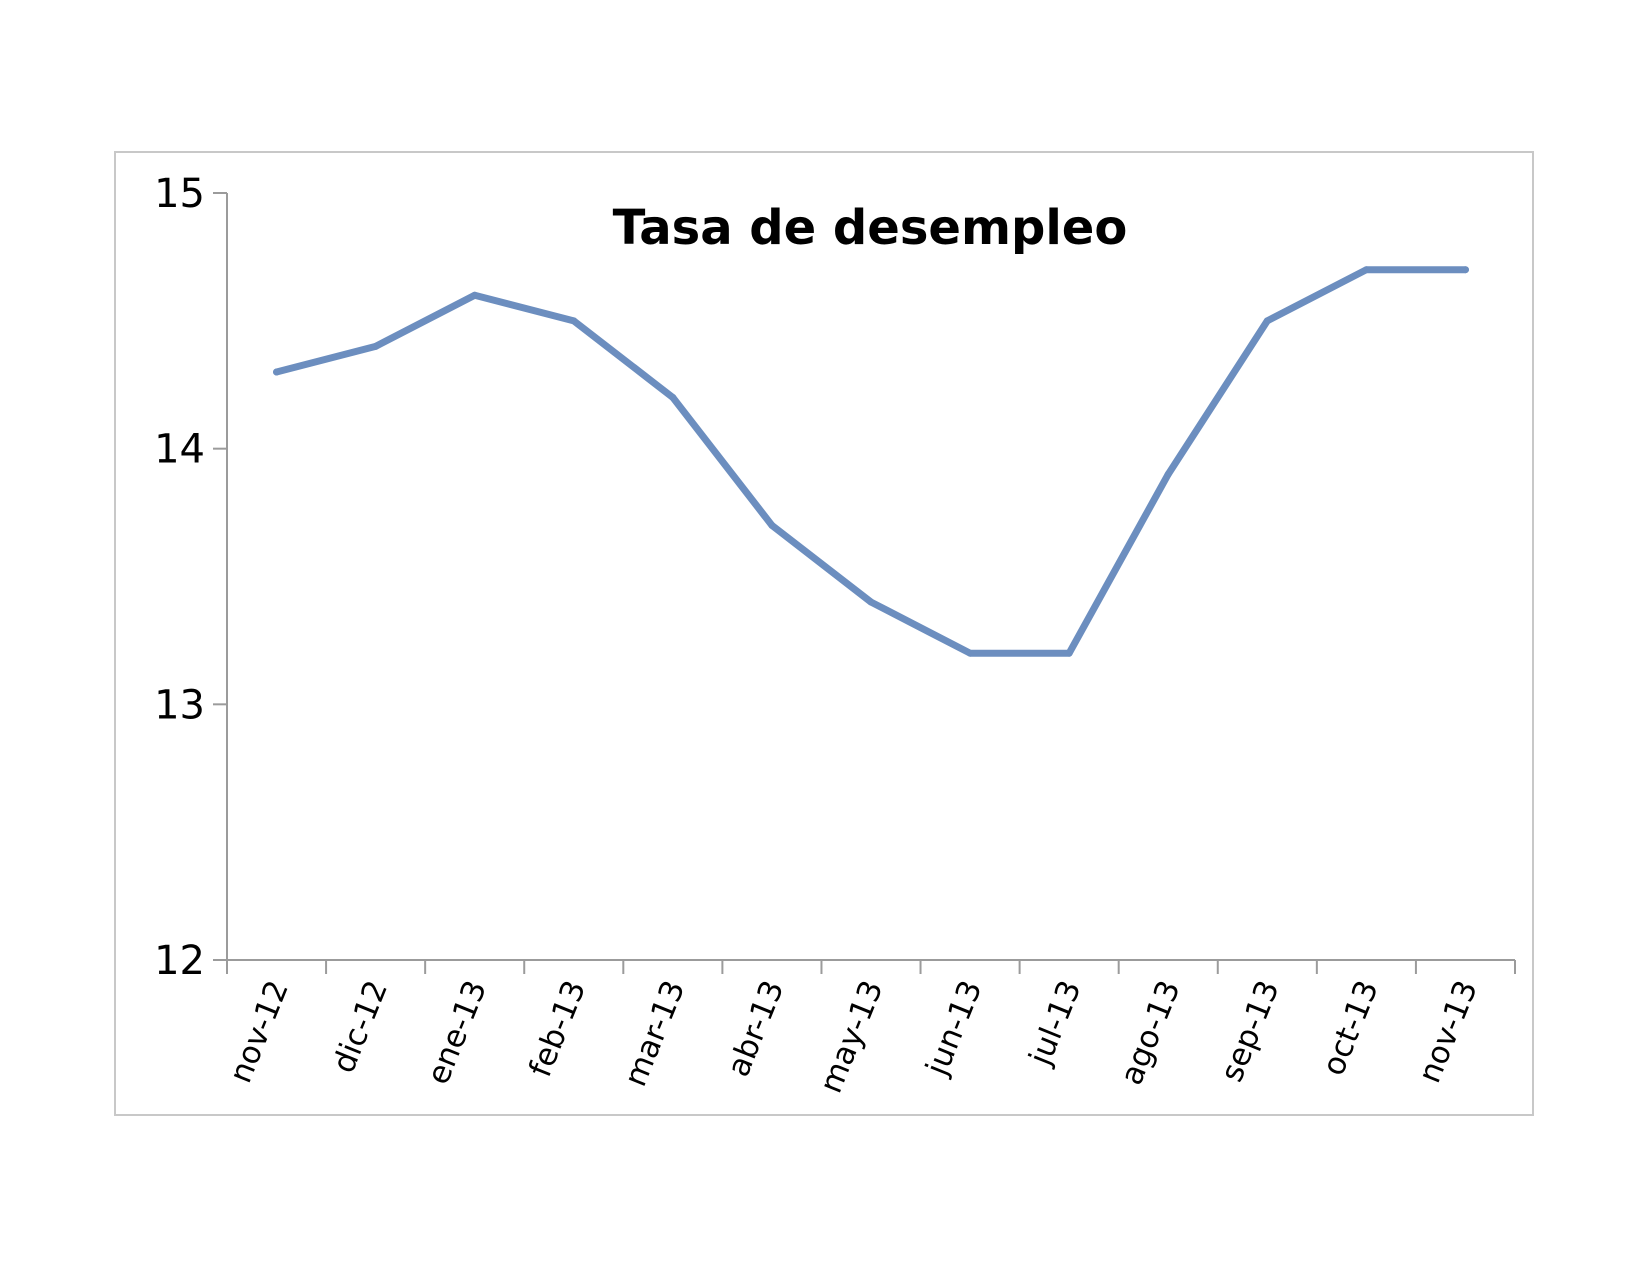 The image size is (1650, 1275). What do you see at coordinates (179, 450) in the screenshot?
I see `y-tick-label: 14` at bounding box center [179, 450].